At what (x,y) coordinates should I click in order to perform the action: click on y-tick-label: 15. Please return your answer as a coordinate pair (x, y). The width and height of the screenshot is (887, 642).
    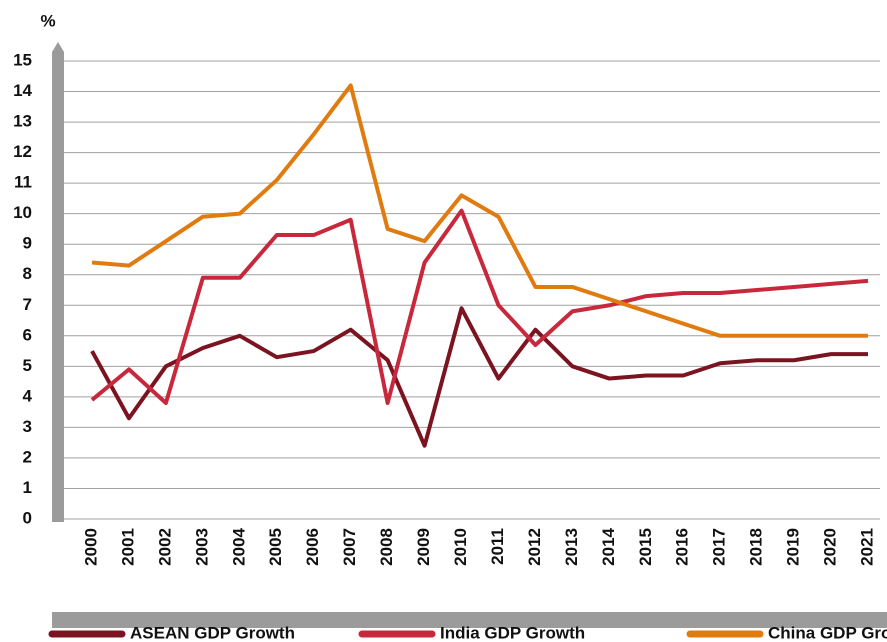
    Looking at the image, I should click on (22, 59).